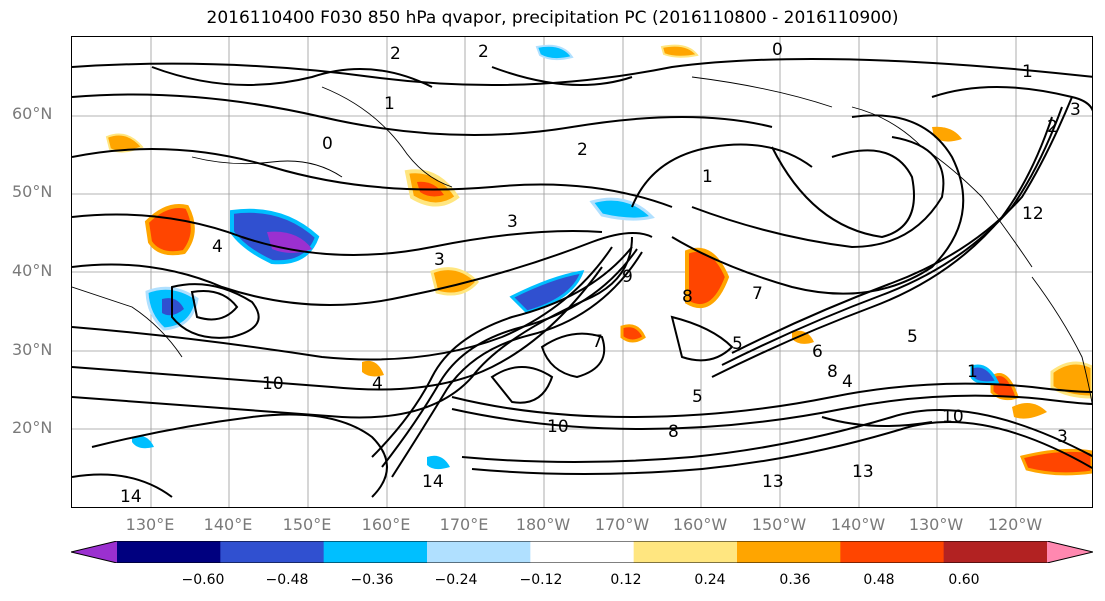 Image resolution: width=1105 pixels, height=601 pixels. I want to click on colorbar-tick: −0.60, so click(203, 580).